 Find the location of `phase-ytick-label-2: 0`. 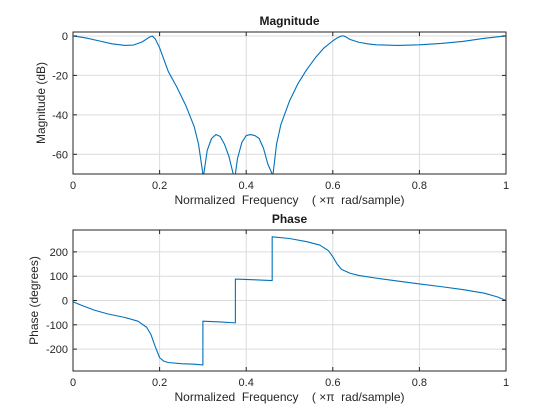

phase-ytick-label-2: 0 is located at coordinates (65, 302).